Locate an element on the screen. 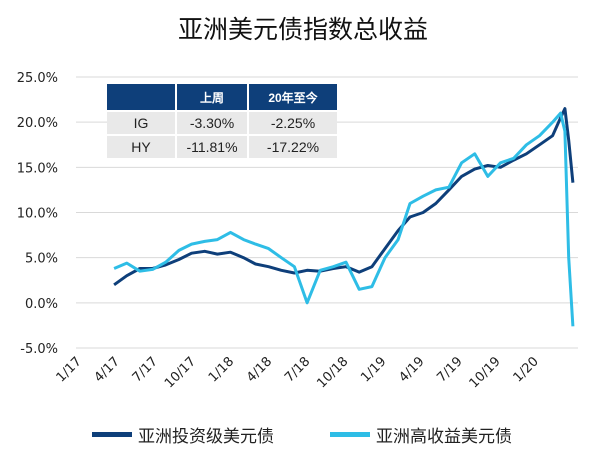 The width and height of the screenshot is (606, 458). y-axis-ticks: 25.0% 20.0% 15.0% 10.0% 5.0% 0.0% -5.0% is located at coordinates (37, 214).